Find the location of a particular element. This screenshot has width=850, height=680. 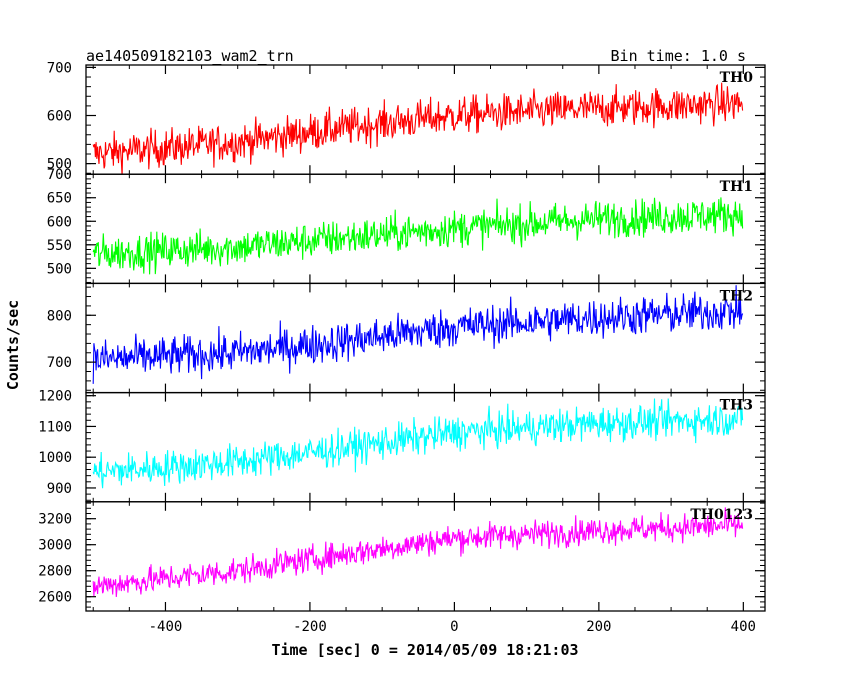

bin-time-label: Bin time: 1.0 s is located at coordinates (678, 56).